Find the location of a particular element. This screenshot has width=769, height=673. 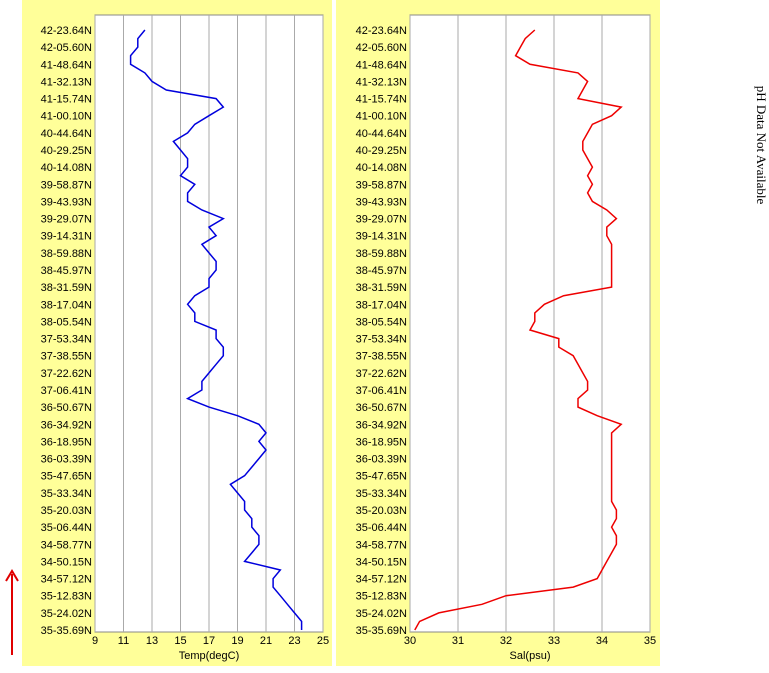

x-tick-label: 25 is located at coordinates (323, 641).